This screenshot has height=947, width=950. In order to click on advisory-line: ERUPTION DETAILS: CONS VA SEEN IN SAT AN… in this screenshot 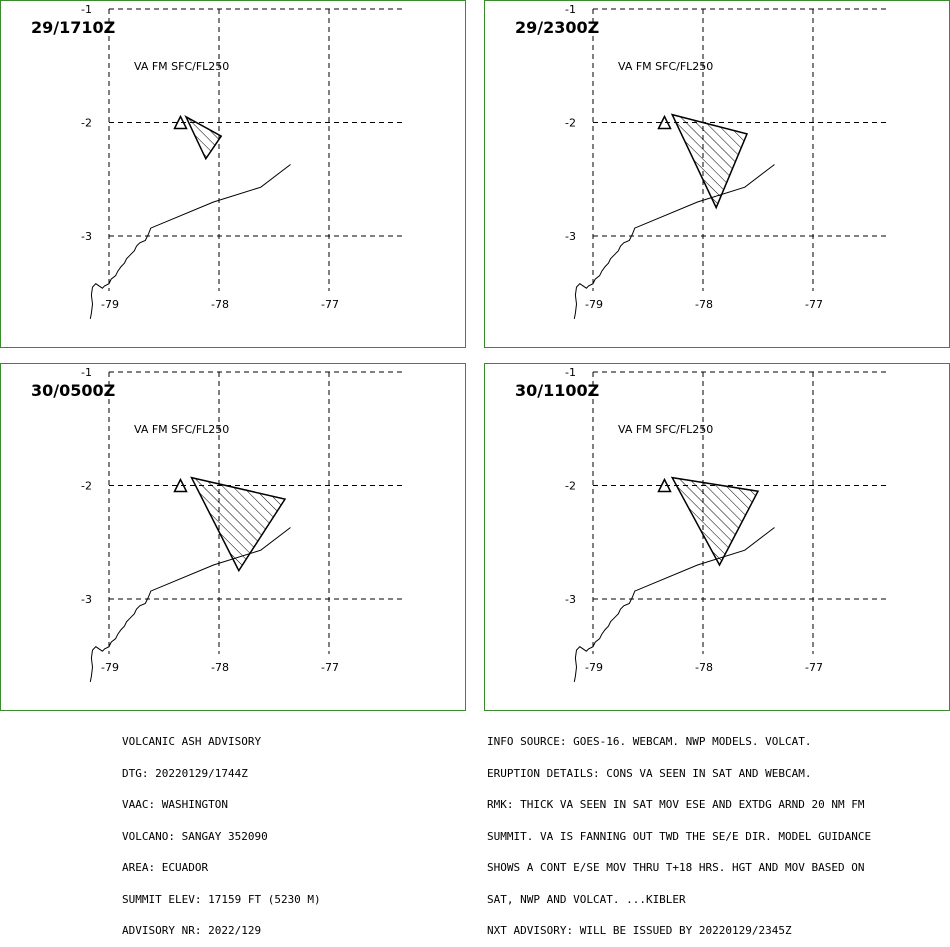, I will do `click(649, 773)`.